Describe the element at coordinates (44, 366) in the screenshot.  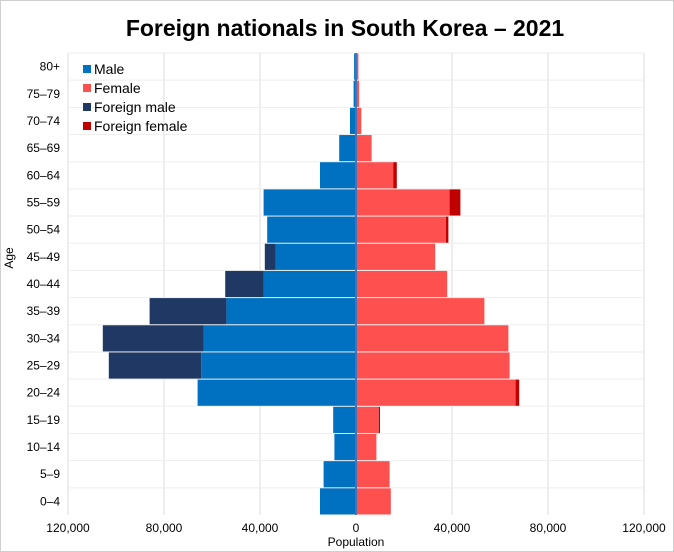
I see `y-tick-label: 25–29` at that location.